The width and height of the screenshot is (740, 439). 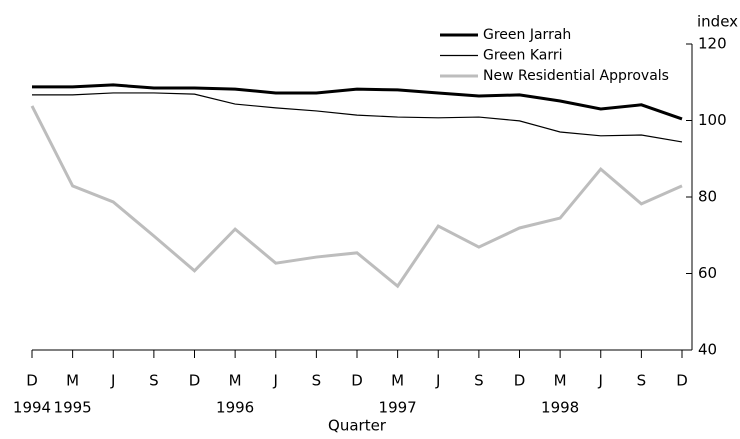 What do you see at coordinates (707, 273) in the screenshot?
I see `y-tick-label: 60` at bounding box center [707, 273].